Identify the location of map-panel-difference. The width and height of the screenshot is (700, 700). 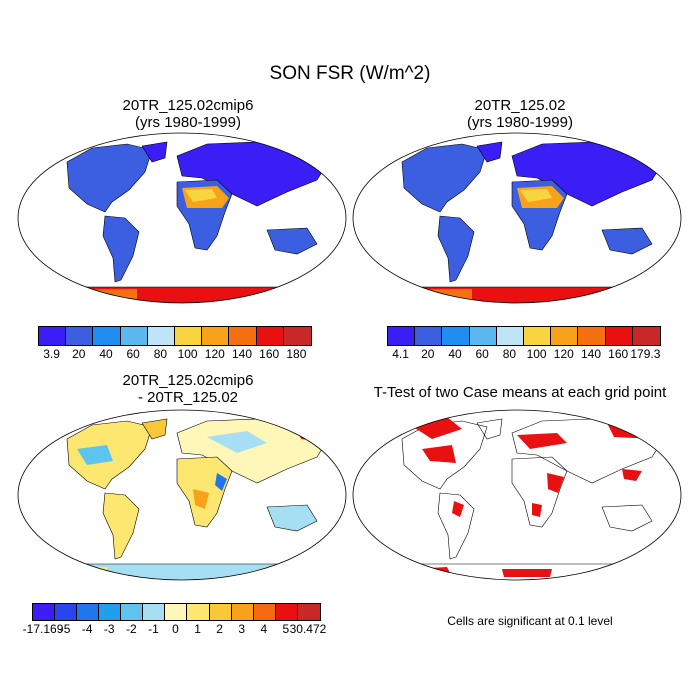
(182, 495).